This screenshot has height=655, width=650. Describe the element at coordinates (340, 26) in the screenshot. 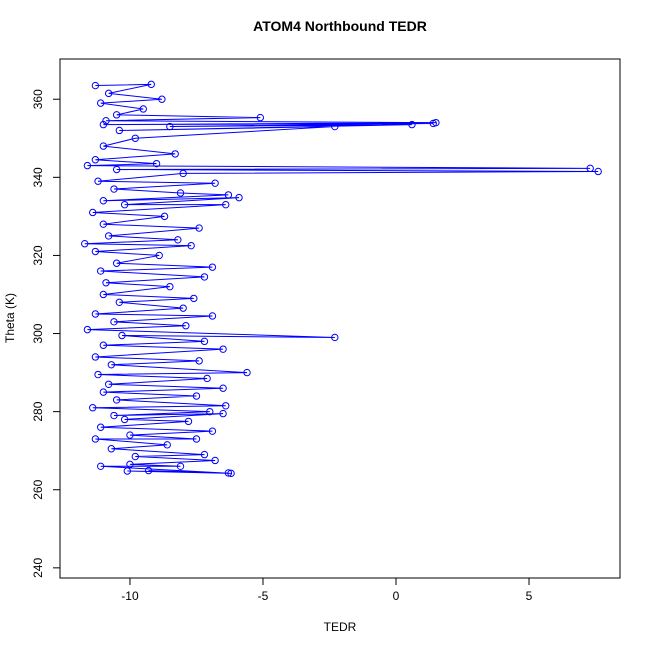

I see `chart-title: ATOM4 Northbound TEDR` at that location.